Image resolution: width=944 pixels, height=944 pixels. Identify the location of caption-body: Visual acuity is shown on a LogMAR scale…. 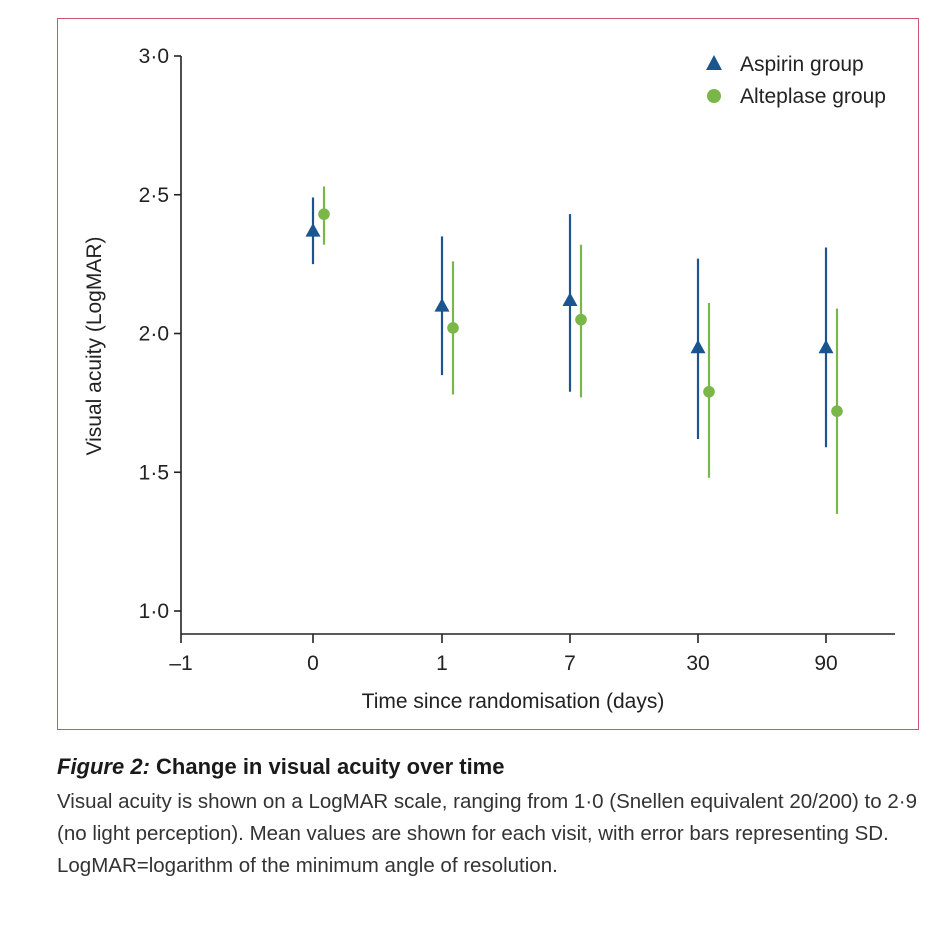
(487, 833).